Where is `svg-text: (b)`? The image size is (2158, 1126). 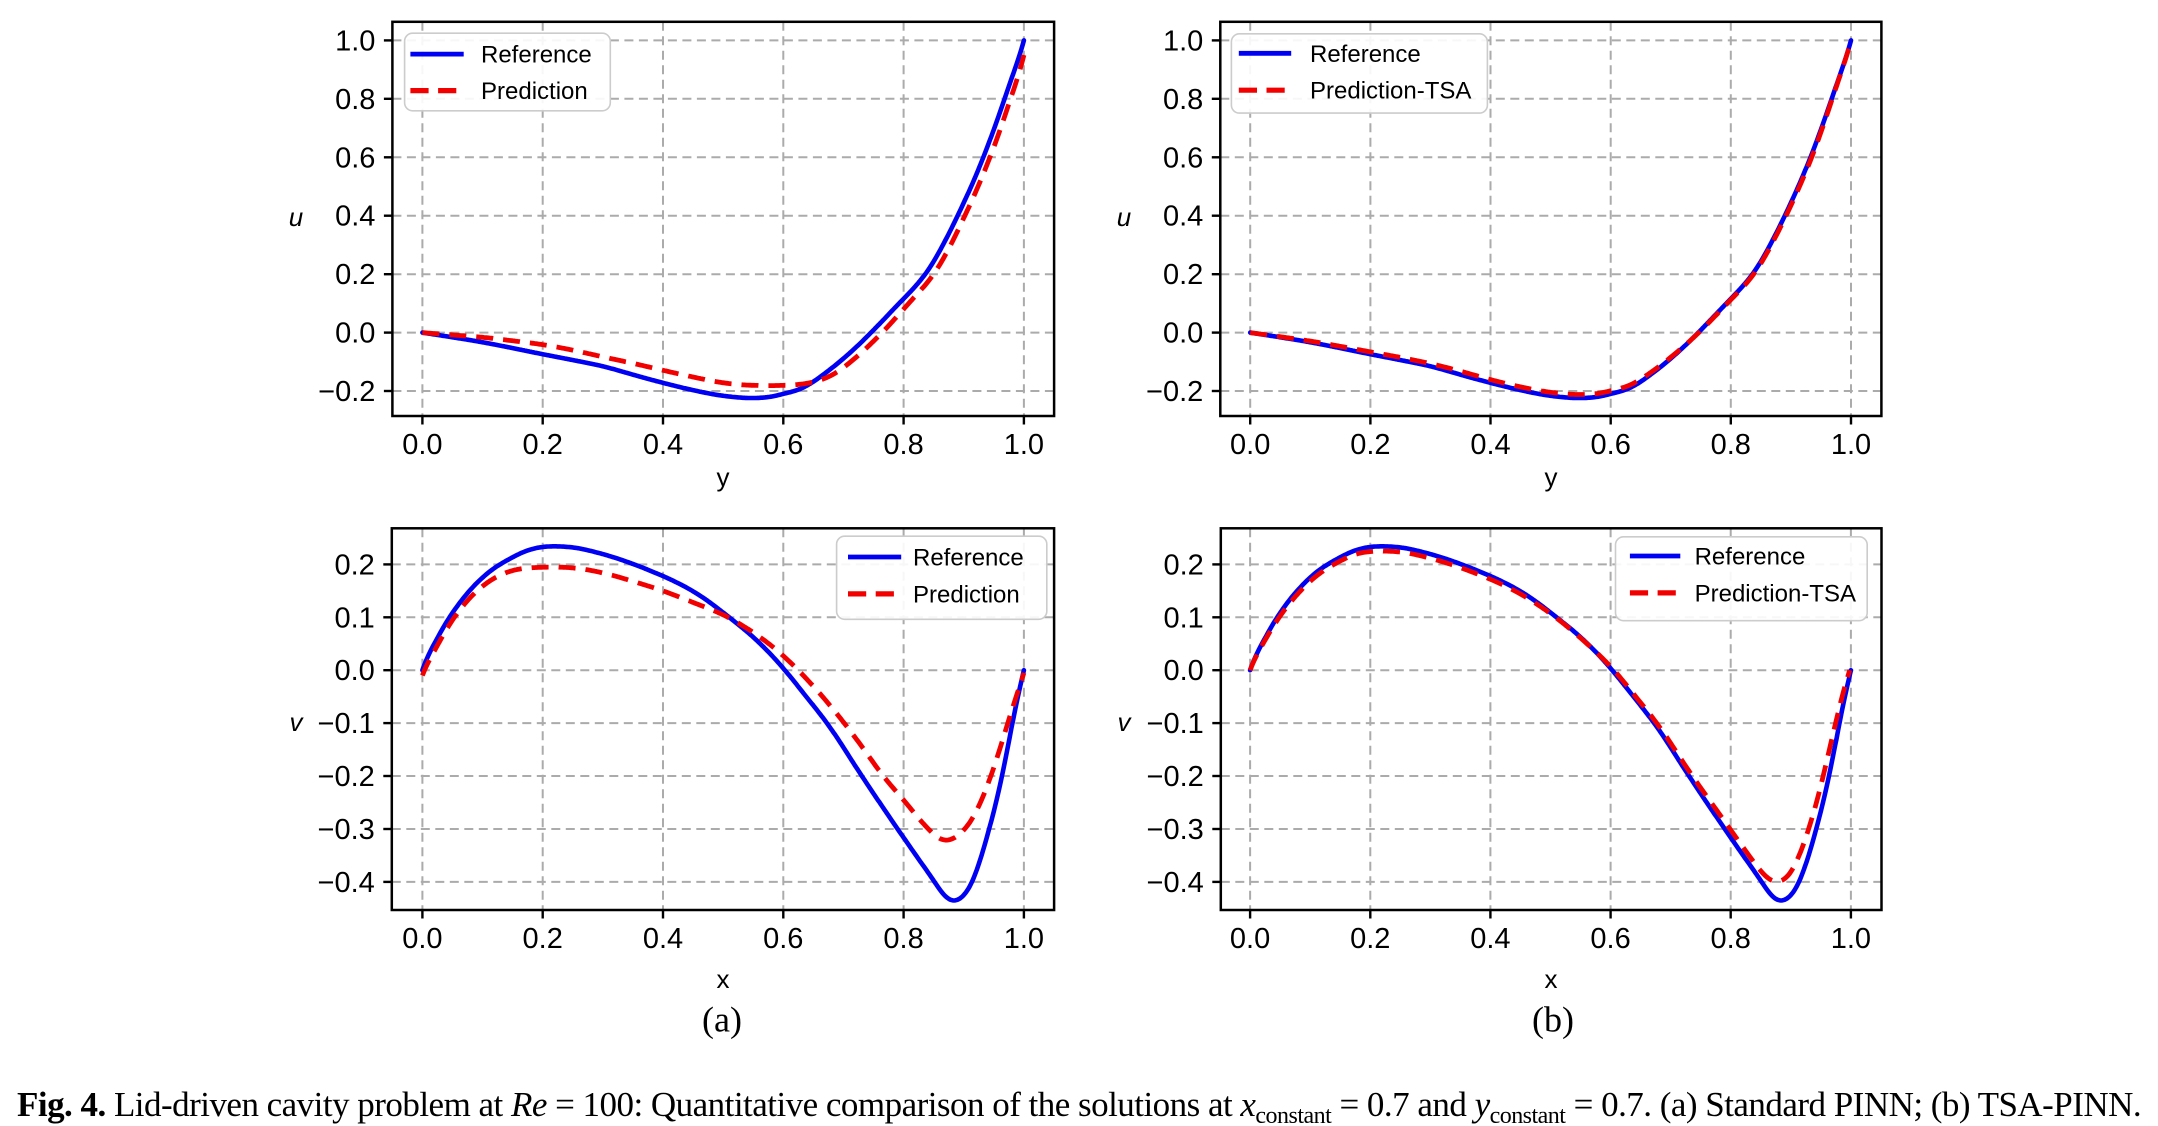 svg-text: (b) is located at coordinates (1553, 1020).